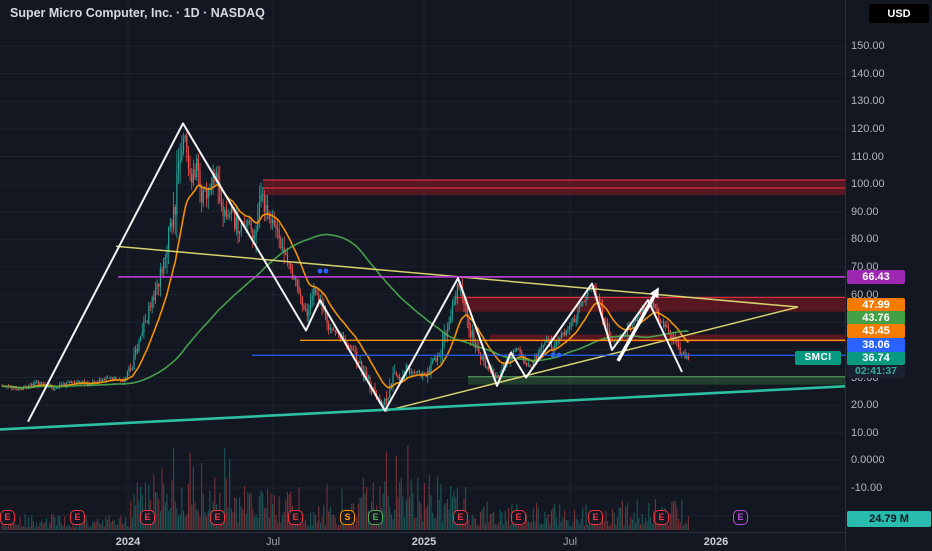  Describe the element at coordinates (637, 324) in the screenshot. I see `up-arrow` at that location.